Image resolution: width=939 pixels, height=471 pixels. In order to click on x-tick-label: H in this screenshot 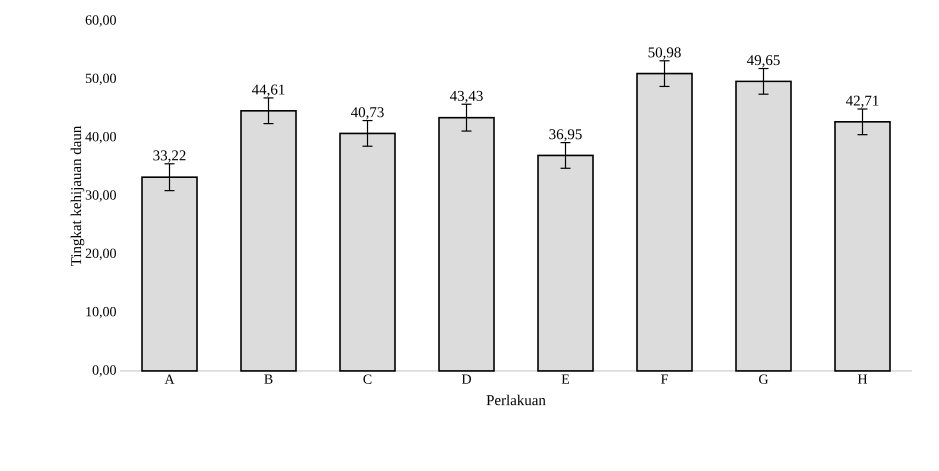, I will do `click(863, 379)`.